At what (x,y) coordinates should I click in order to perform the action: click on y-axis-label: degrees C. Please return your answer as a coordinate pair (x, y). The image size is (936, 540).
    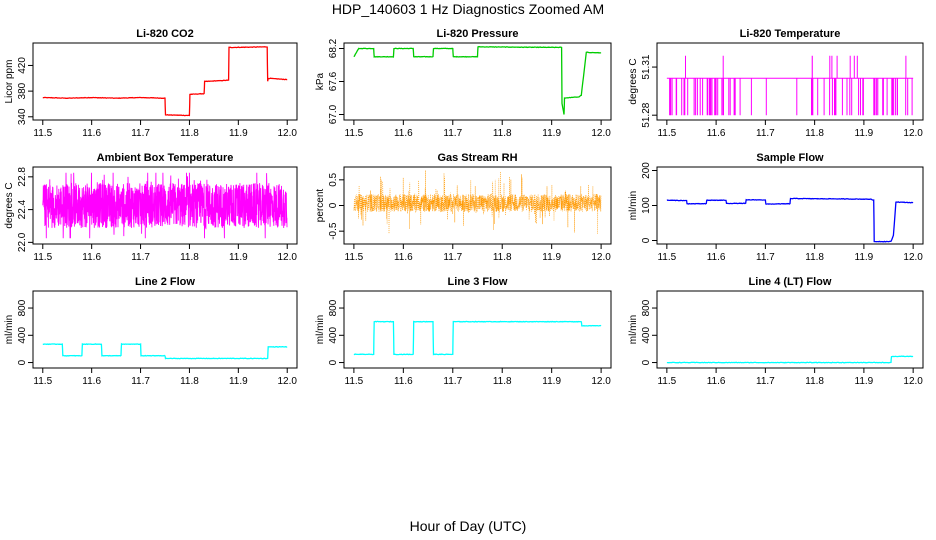
    Looking at the image, I should click on (9, 205).